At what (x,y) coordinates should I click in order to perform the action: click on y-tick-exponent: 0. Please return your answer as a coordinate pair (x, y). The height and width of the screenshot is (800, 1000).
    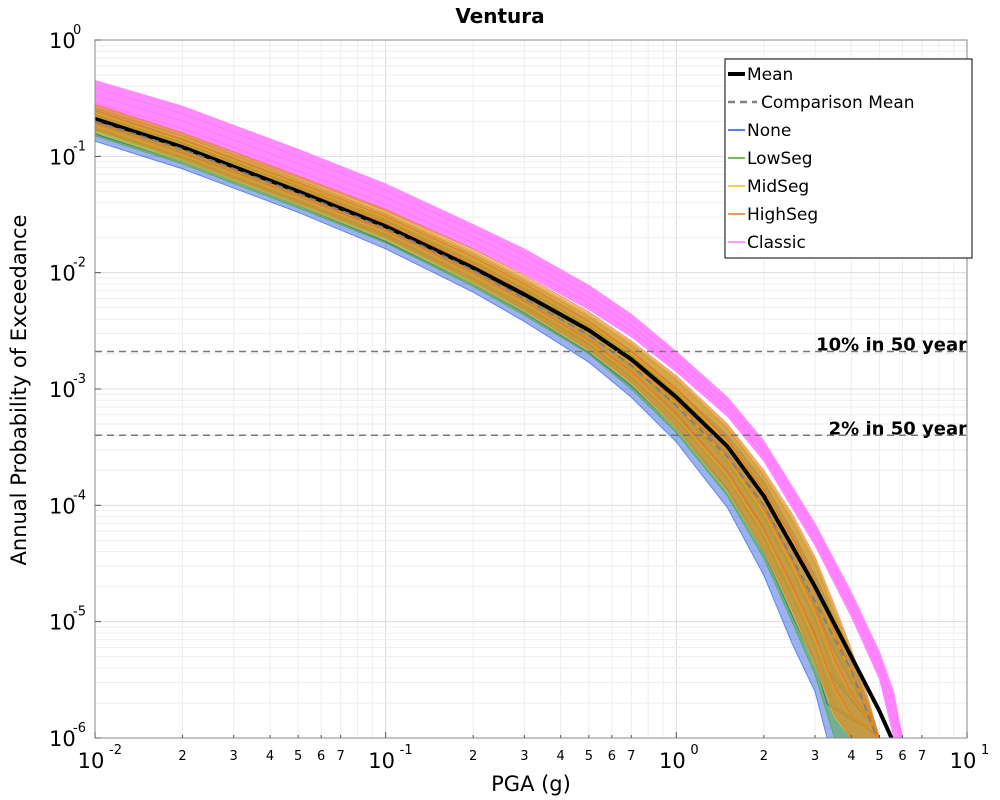
    Looking at the image, I should click on (77, 30).